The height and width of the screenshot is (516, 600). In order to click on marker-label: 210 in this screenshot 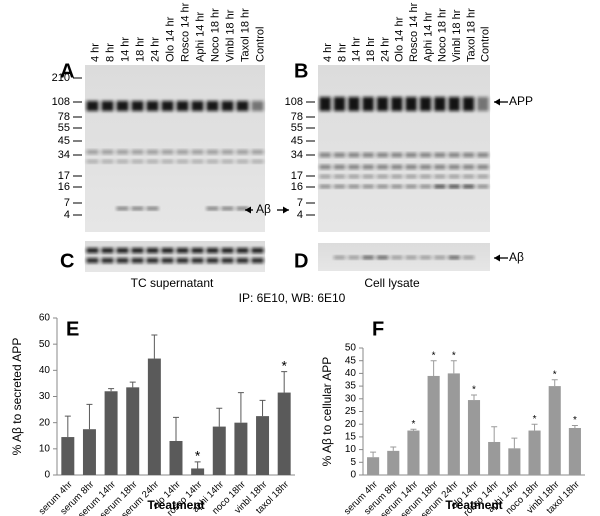, I will do `click(61, 78)`.